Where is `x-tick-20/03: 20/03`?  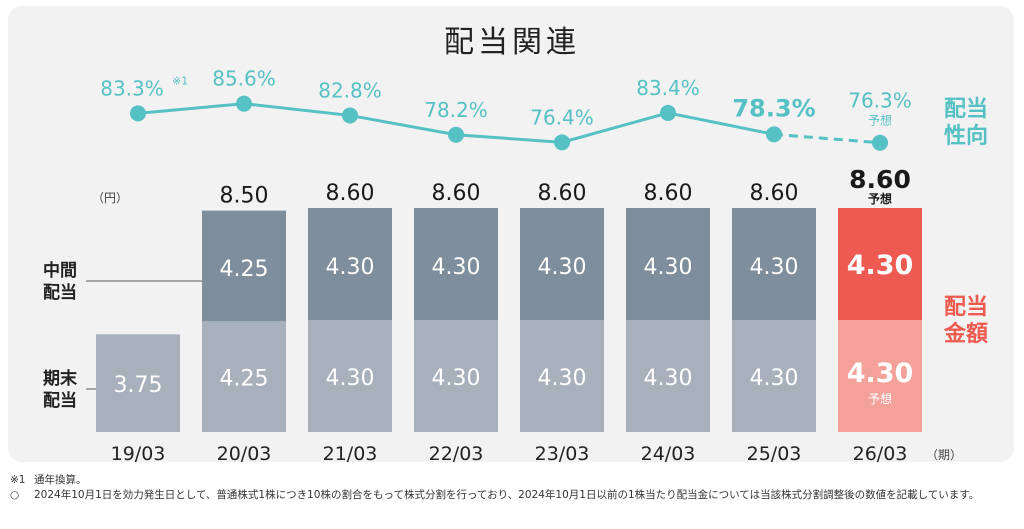 x-tick-20/03: 20/03 is located at coordinates (244, 454).